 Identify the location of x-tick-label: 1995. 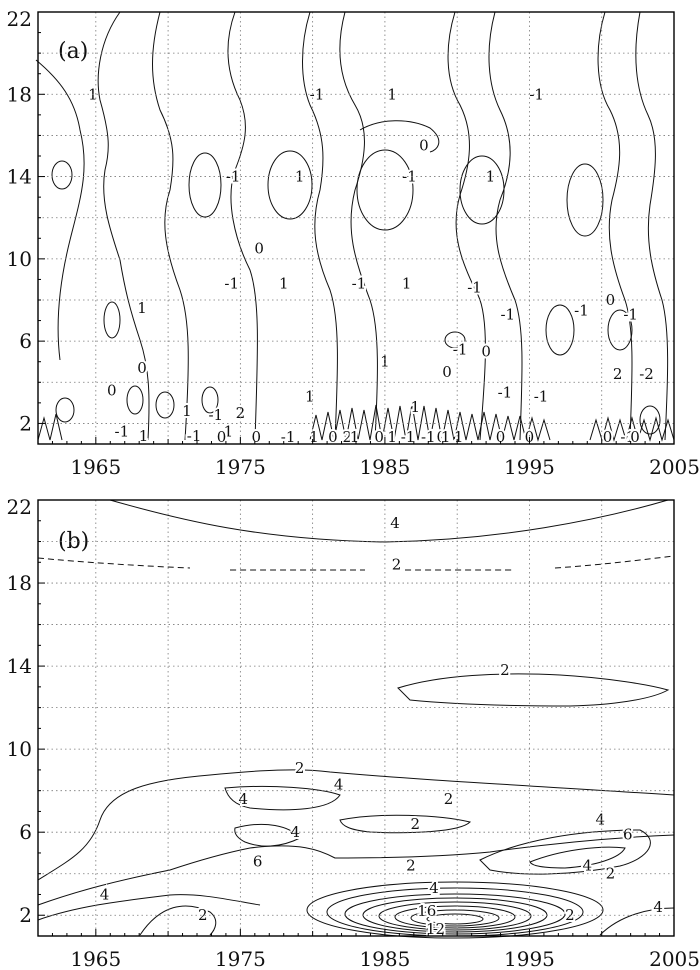
(529, 467).